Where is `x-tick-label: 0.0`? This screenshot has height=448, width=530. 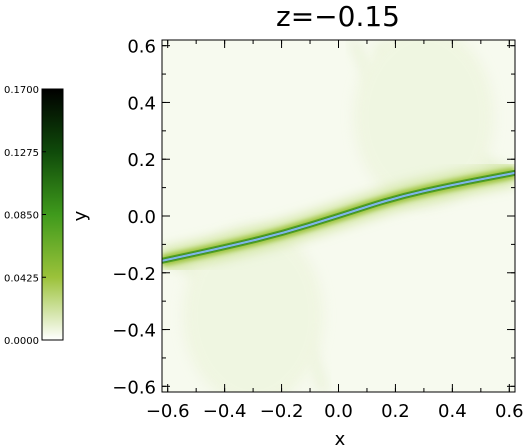
x-tick-label: 0.0 is located at coordinates (338, 411).